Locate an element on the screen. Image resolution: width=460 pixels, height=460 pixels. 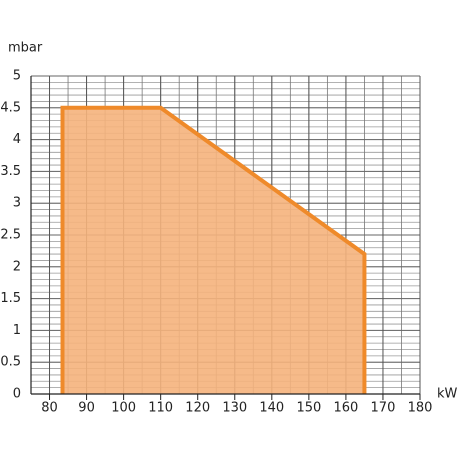
x-tick-label: 140 is located at coordinates (271, 408).